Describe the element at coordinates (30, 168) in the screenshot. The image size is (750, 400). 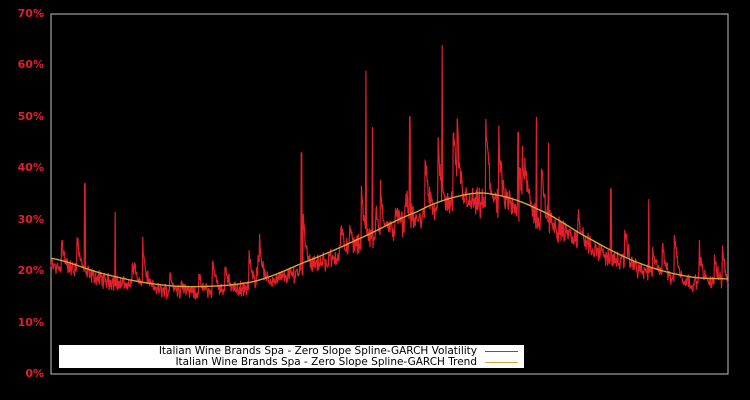
I see `y-tick-label: 40%` at that location.